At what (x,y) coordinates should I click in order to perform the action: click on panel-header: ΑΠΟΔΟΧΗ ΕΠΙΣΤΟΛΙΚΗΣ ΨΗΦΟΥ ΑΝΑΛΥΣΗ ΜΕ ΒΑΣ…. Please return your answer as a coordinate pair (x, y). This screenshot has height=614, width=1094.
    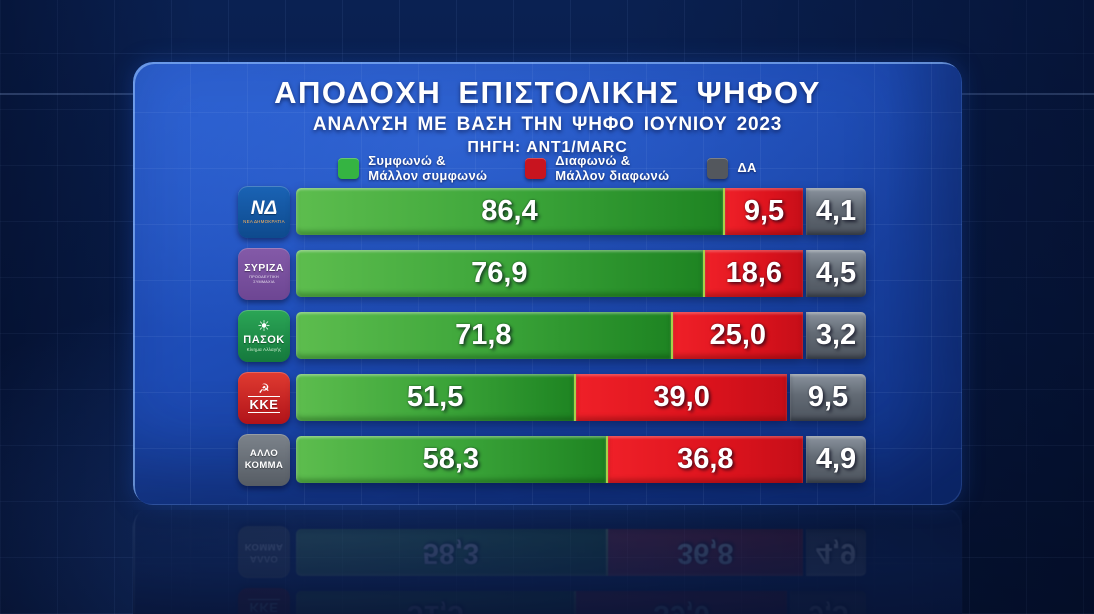
    Looking at the image, I should click on (547, 116).